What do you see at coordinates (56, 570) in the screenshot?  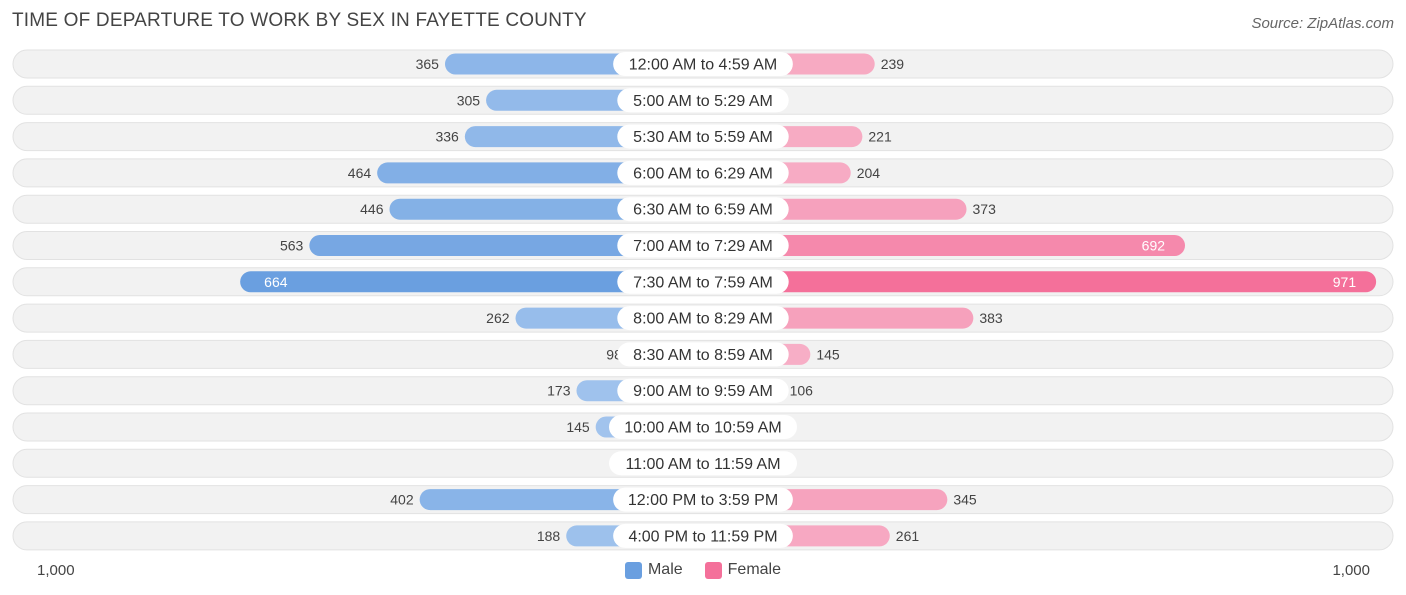 I see `axis-left-label: 1,000` at bounding box center [56, 570].